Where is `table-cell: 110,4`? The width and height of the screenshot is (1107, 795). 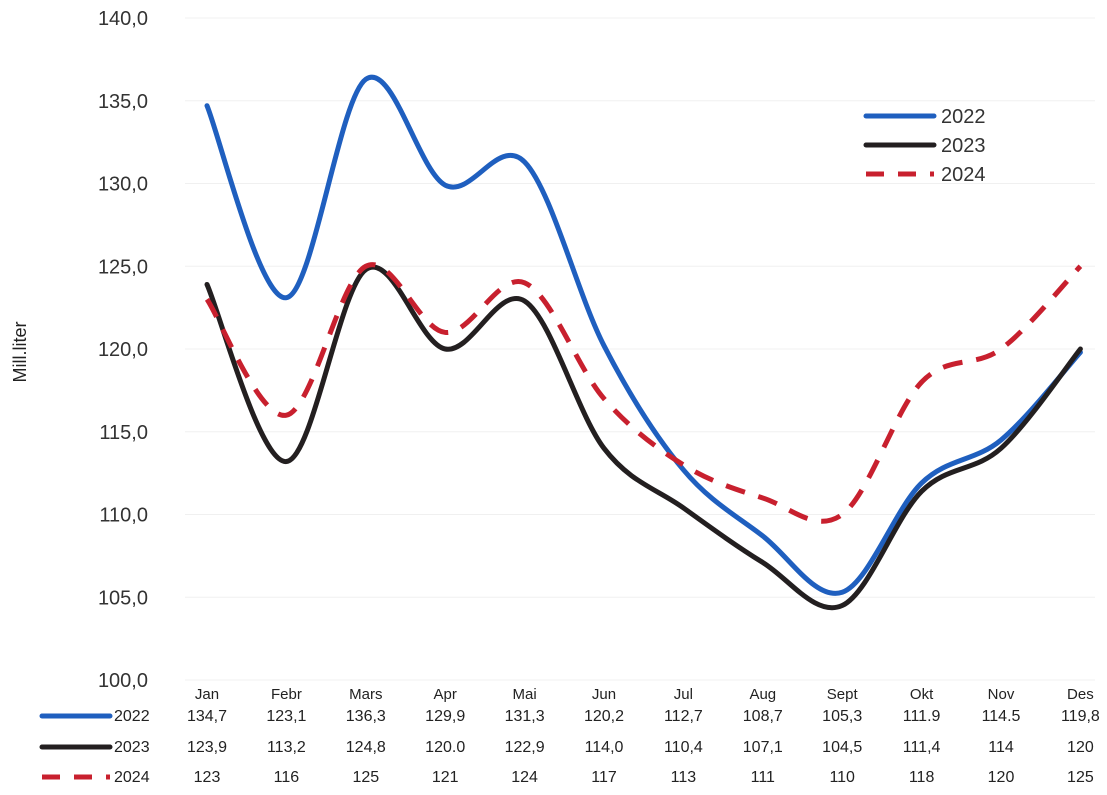
table-cell: 110,4 is located at coordinates (683, 747).